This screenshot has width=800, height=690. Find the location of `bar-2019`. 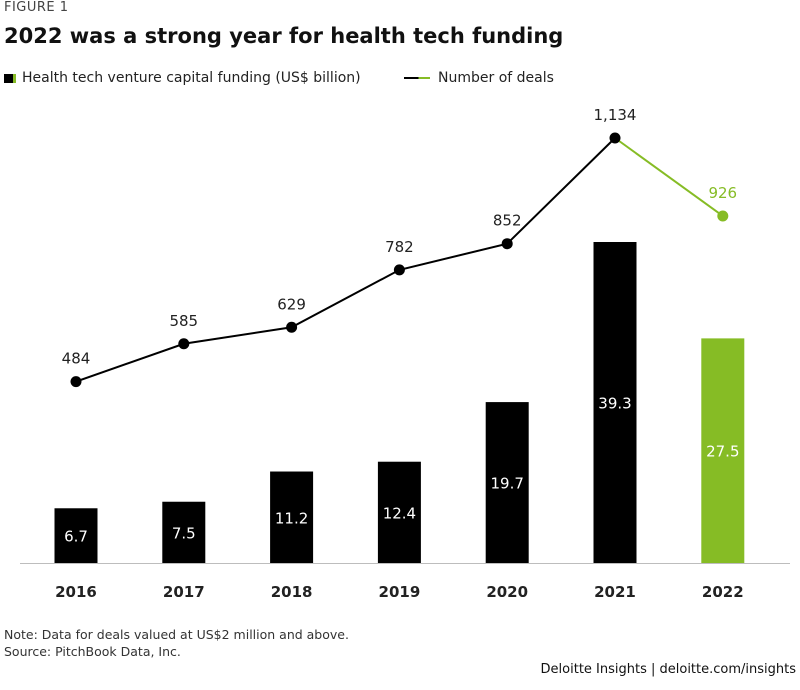

bar-2019 is located at coordinates (399, 512).